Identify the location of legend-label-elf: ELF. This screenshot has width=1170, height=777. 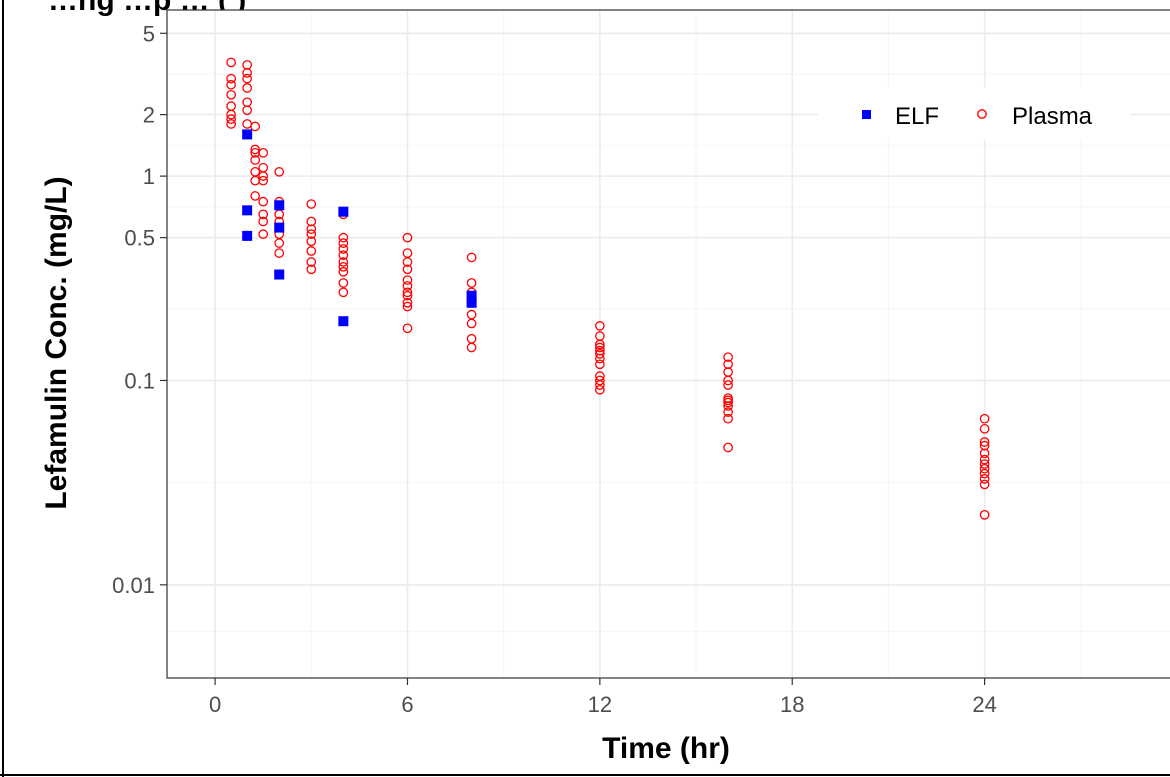
(917, 116).